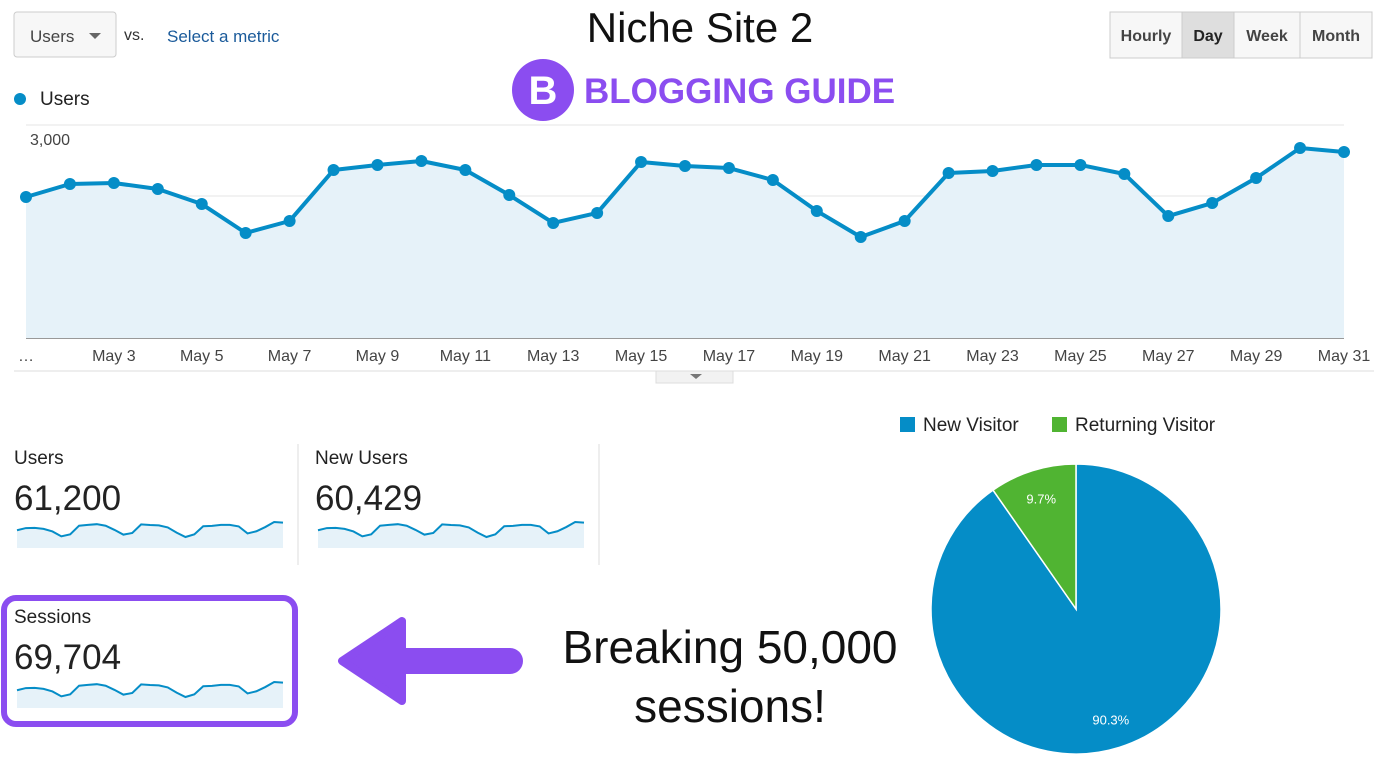  Describe the element at coordinates (729, 356) in the screenshot. I see `x-tick-label: May 17` at that location.